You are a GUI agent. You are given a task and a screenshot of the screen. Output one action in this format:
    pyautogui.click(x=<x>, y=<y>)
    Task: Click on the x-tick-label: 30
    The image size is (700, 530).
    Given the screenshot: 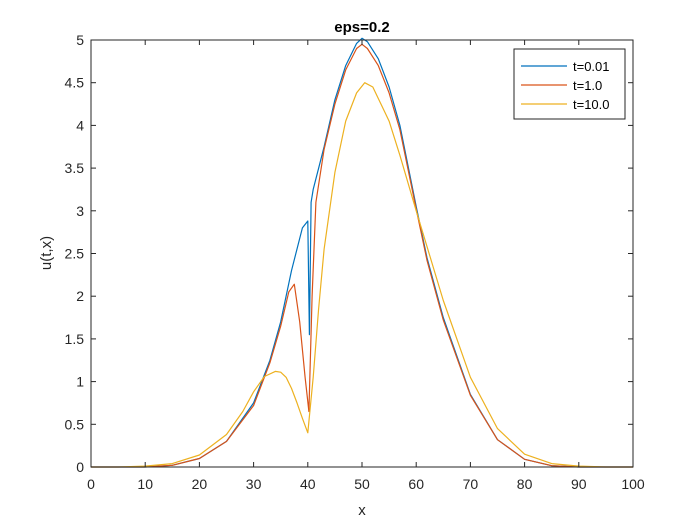 What is the action you would take?
    pyautogui.click(x=254, y=484)
    